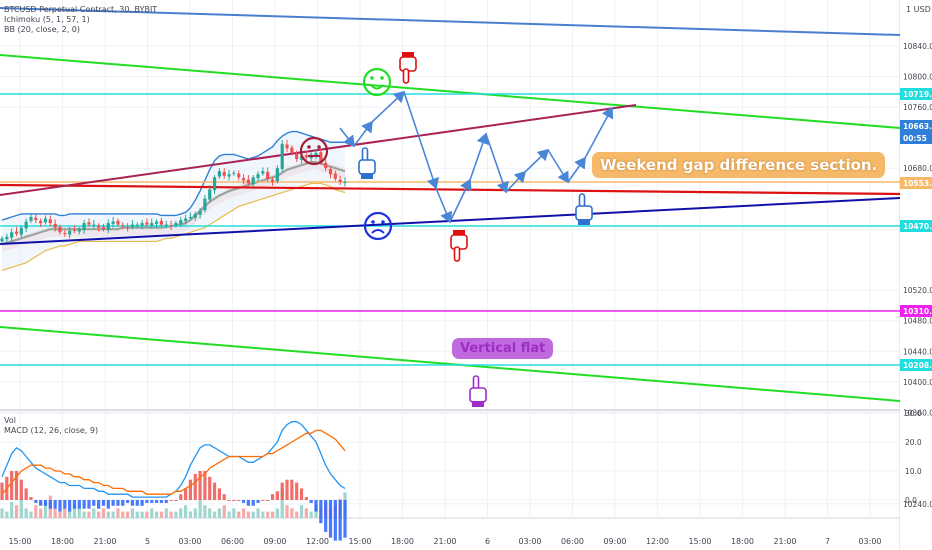  Describe the element at coordinates (913, 413) in the screenshot. I see `macd-tick-label: 30.0` at that location.